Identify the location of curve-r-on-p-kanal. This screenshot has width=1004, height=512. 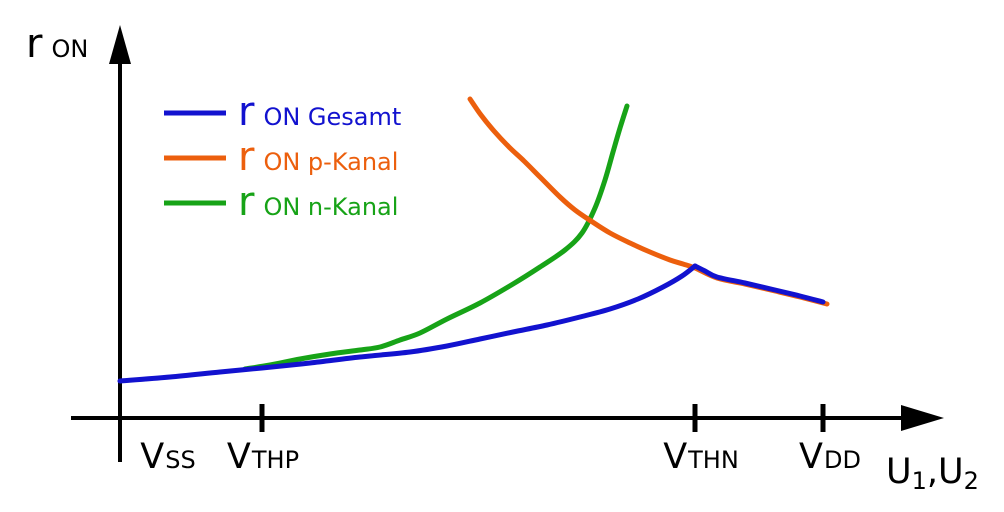
(648, 201).